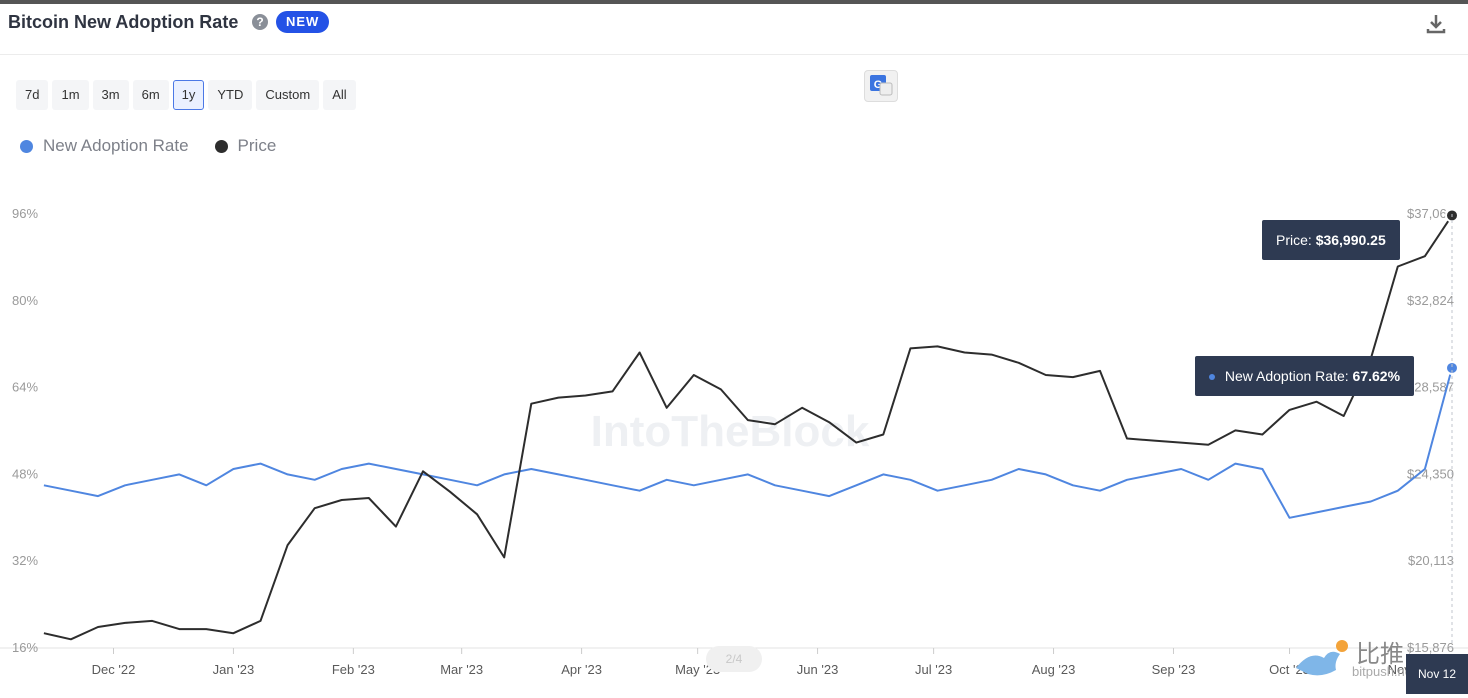 The width and height of the screenshot is (1468, 698). I want to click on pager-indicator: 2/4, so click(734, 659).